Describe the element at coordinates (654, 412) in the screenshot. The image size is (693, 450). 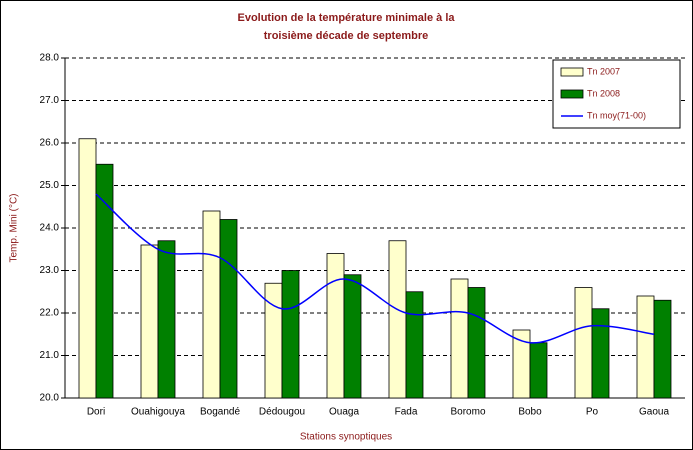
I see `x-tick-label: Gaoua` at that location.